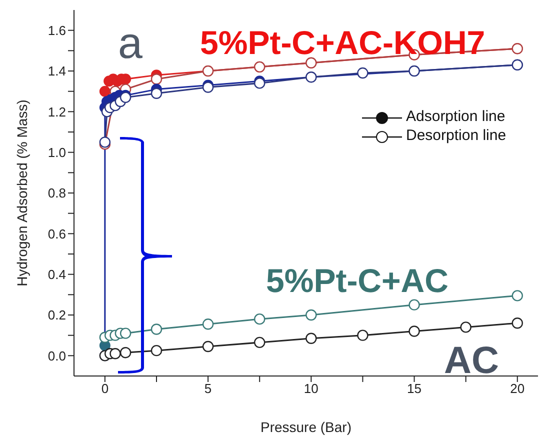 The image size is (558, 446). What do you see at coordinates (57, 152) in the screenshot?
I see `y-tick-label: 1.0` at bounding box center [57, 152].